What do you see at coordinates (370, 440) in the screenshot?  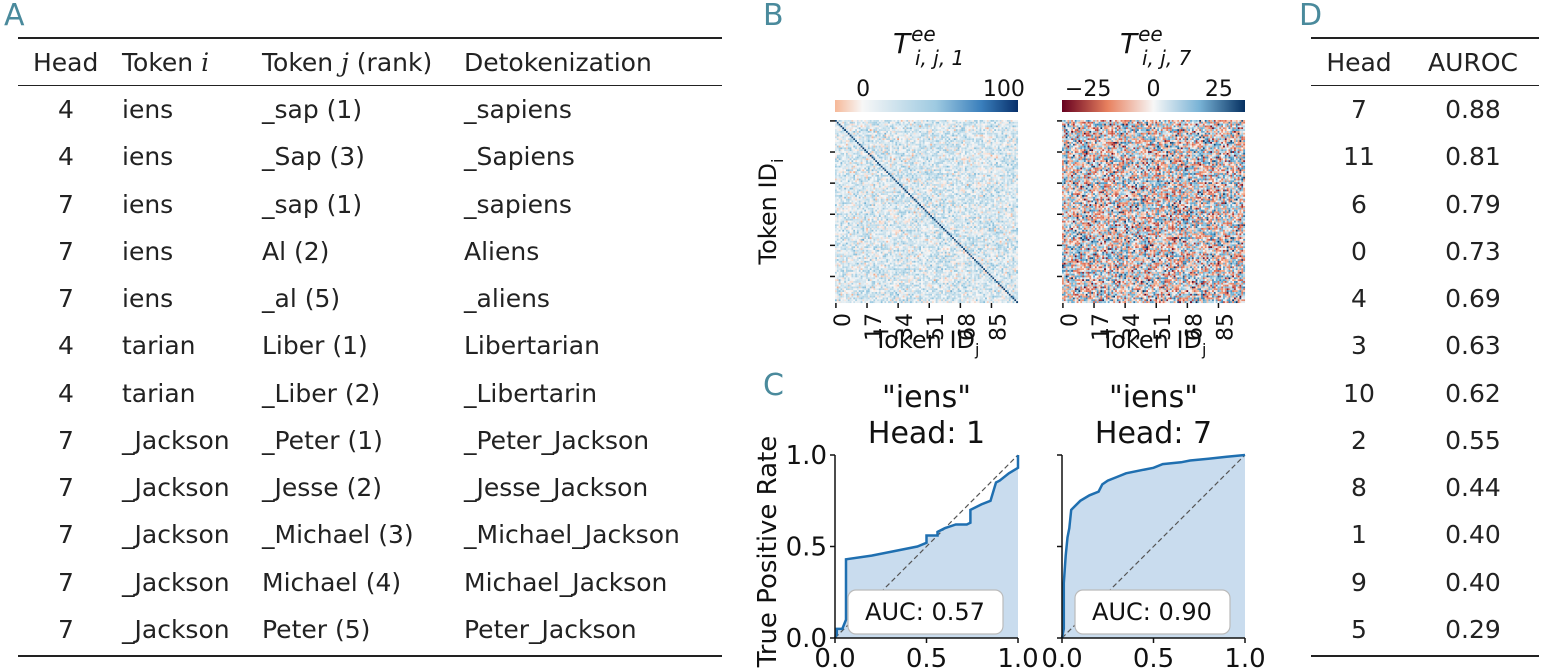 I see `table-row: 7 _Jackson _Peter (1) _Peter_Jackson` at bounding box center [370, 440].